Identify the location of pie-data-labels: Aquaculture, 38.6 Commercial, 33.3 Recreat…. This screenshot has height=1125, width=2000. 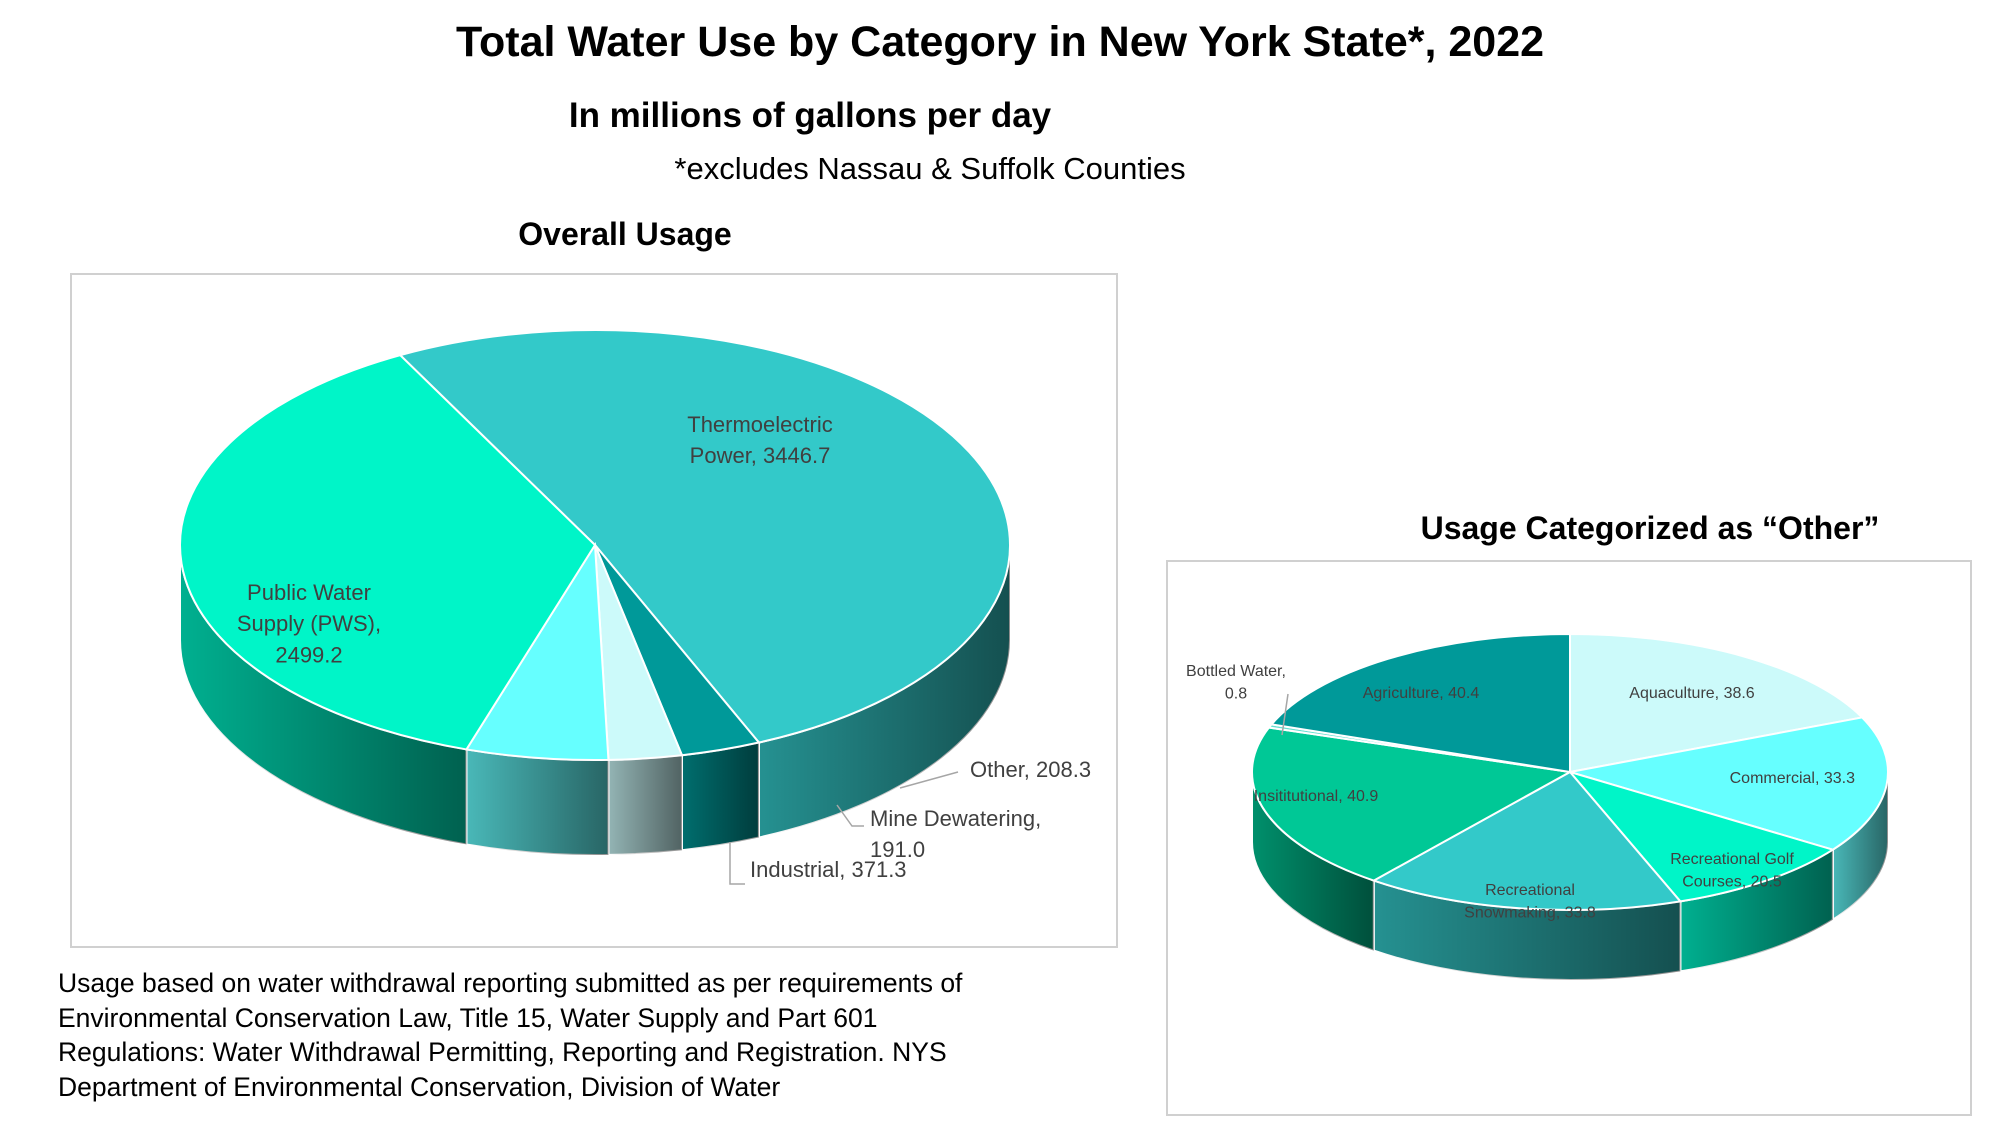
(1520, 792).